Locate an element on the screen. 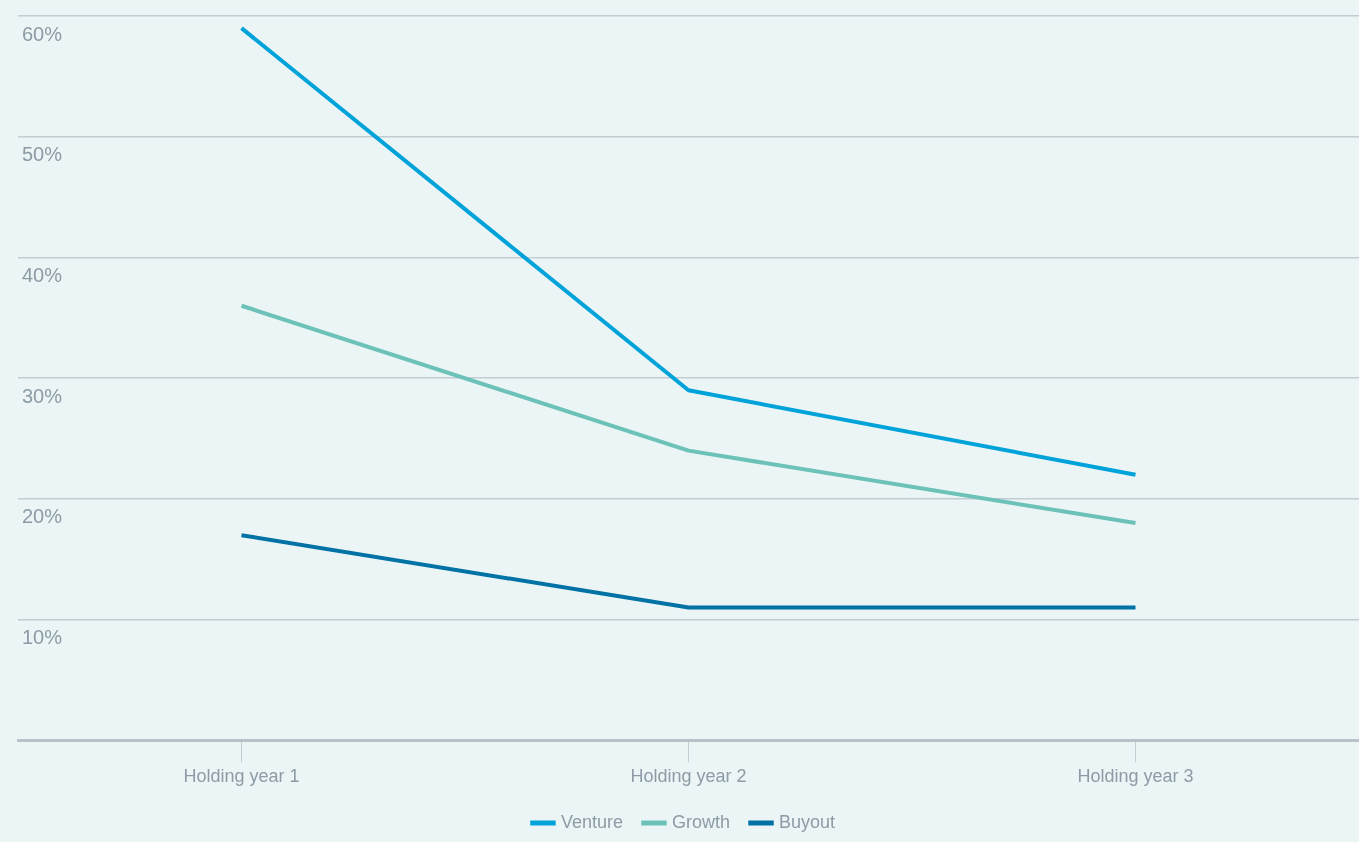 This screenshot has height=842, width=1359. y-tick-label: 20% is located at coordinates (42, 516).